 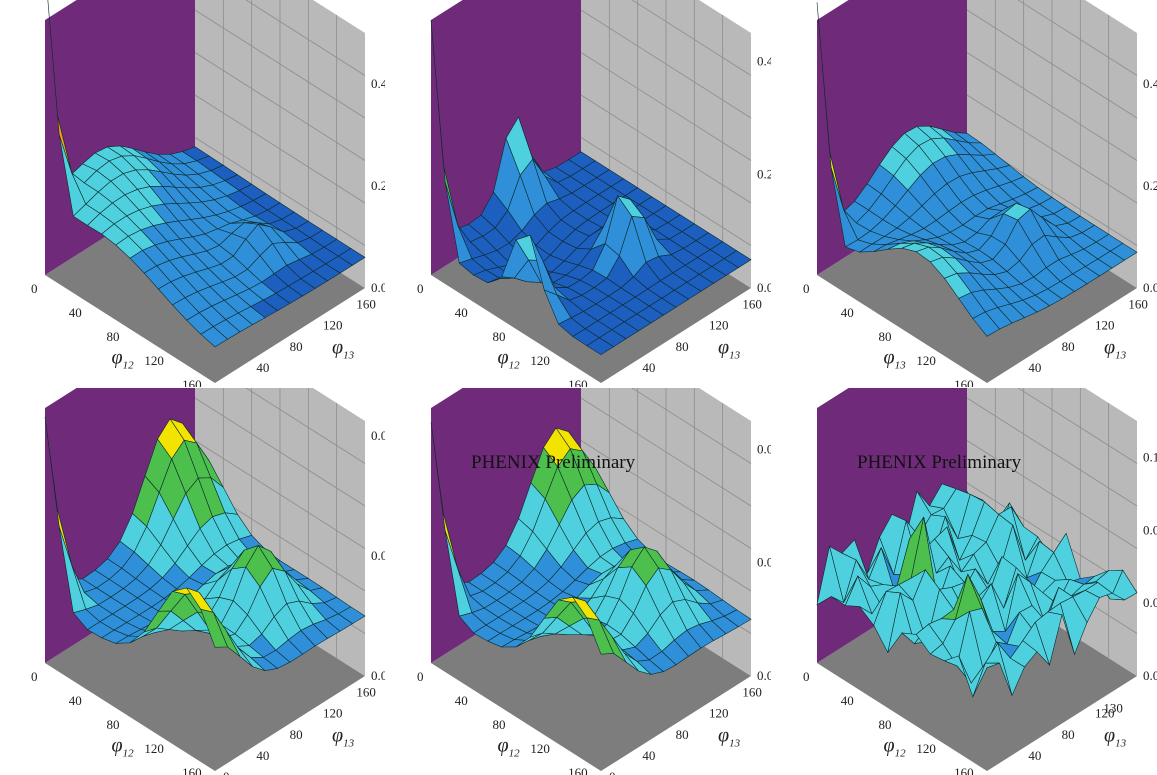 I want to click on x-axis-label: φ13, so click(x=895, y=359).